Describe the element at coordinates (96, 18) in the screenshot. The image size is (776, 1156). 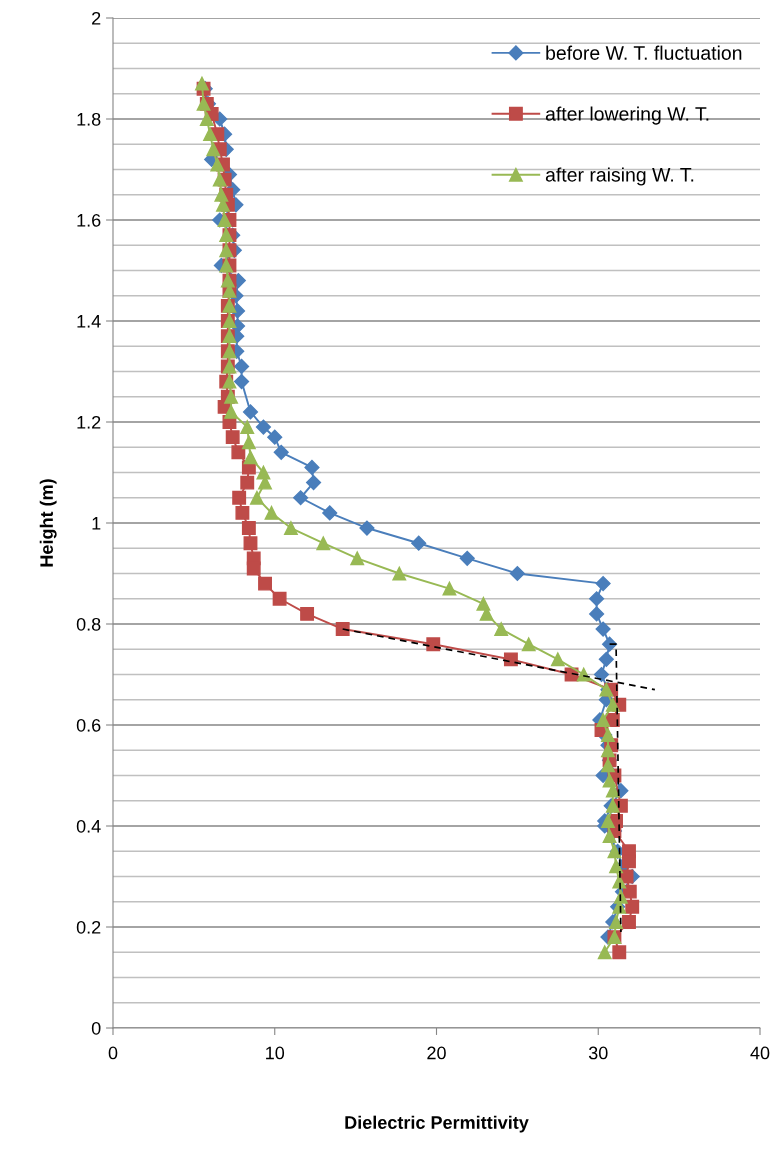
I see `y-tick-label: 2` at that location.